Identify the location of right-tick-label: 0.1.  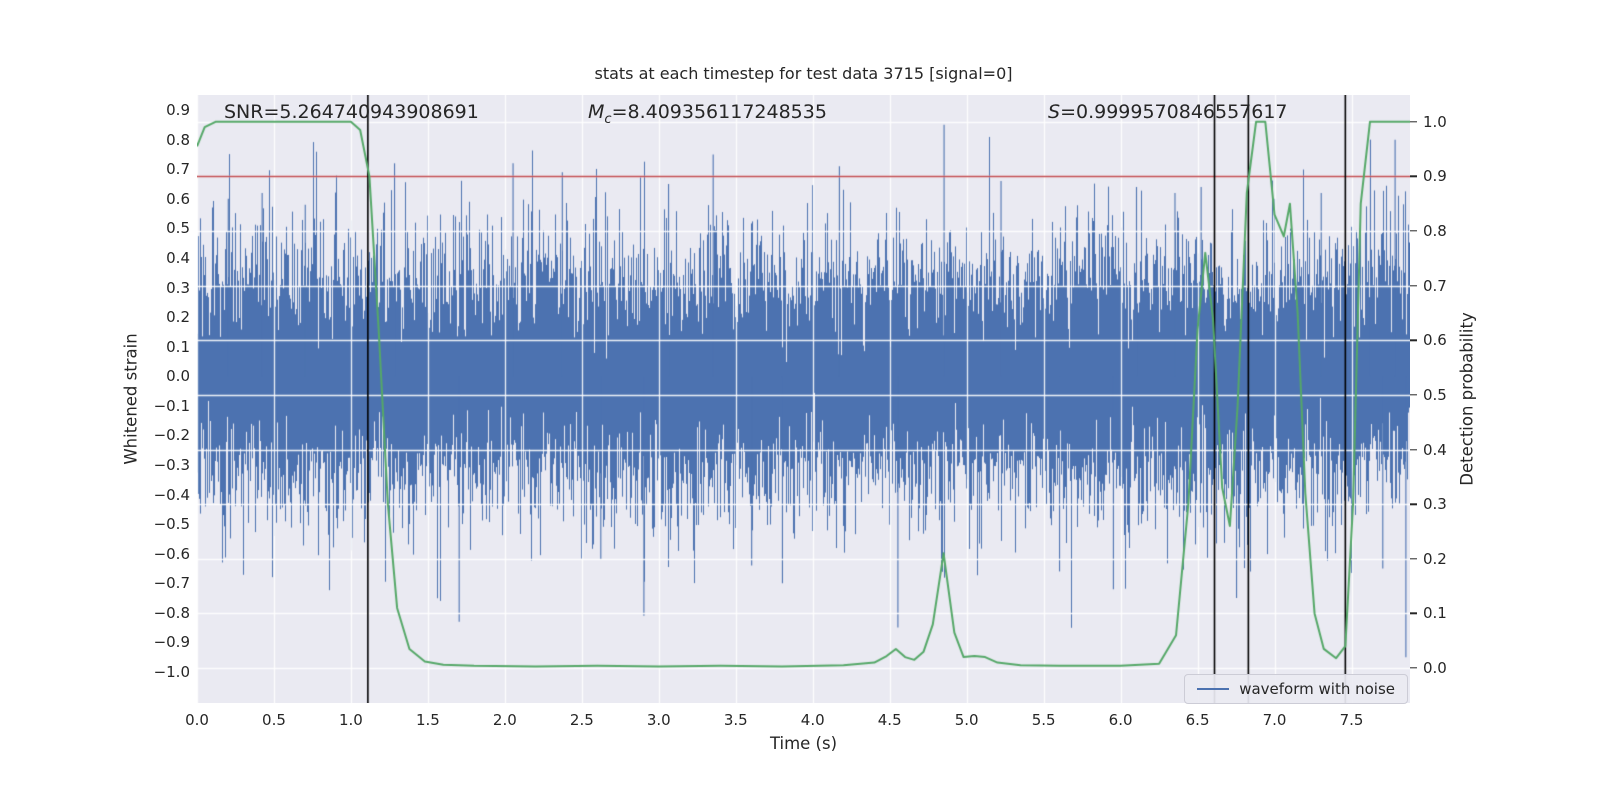
(1435, 613).